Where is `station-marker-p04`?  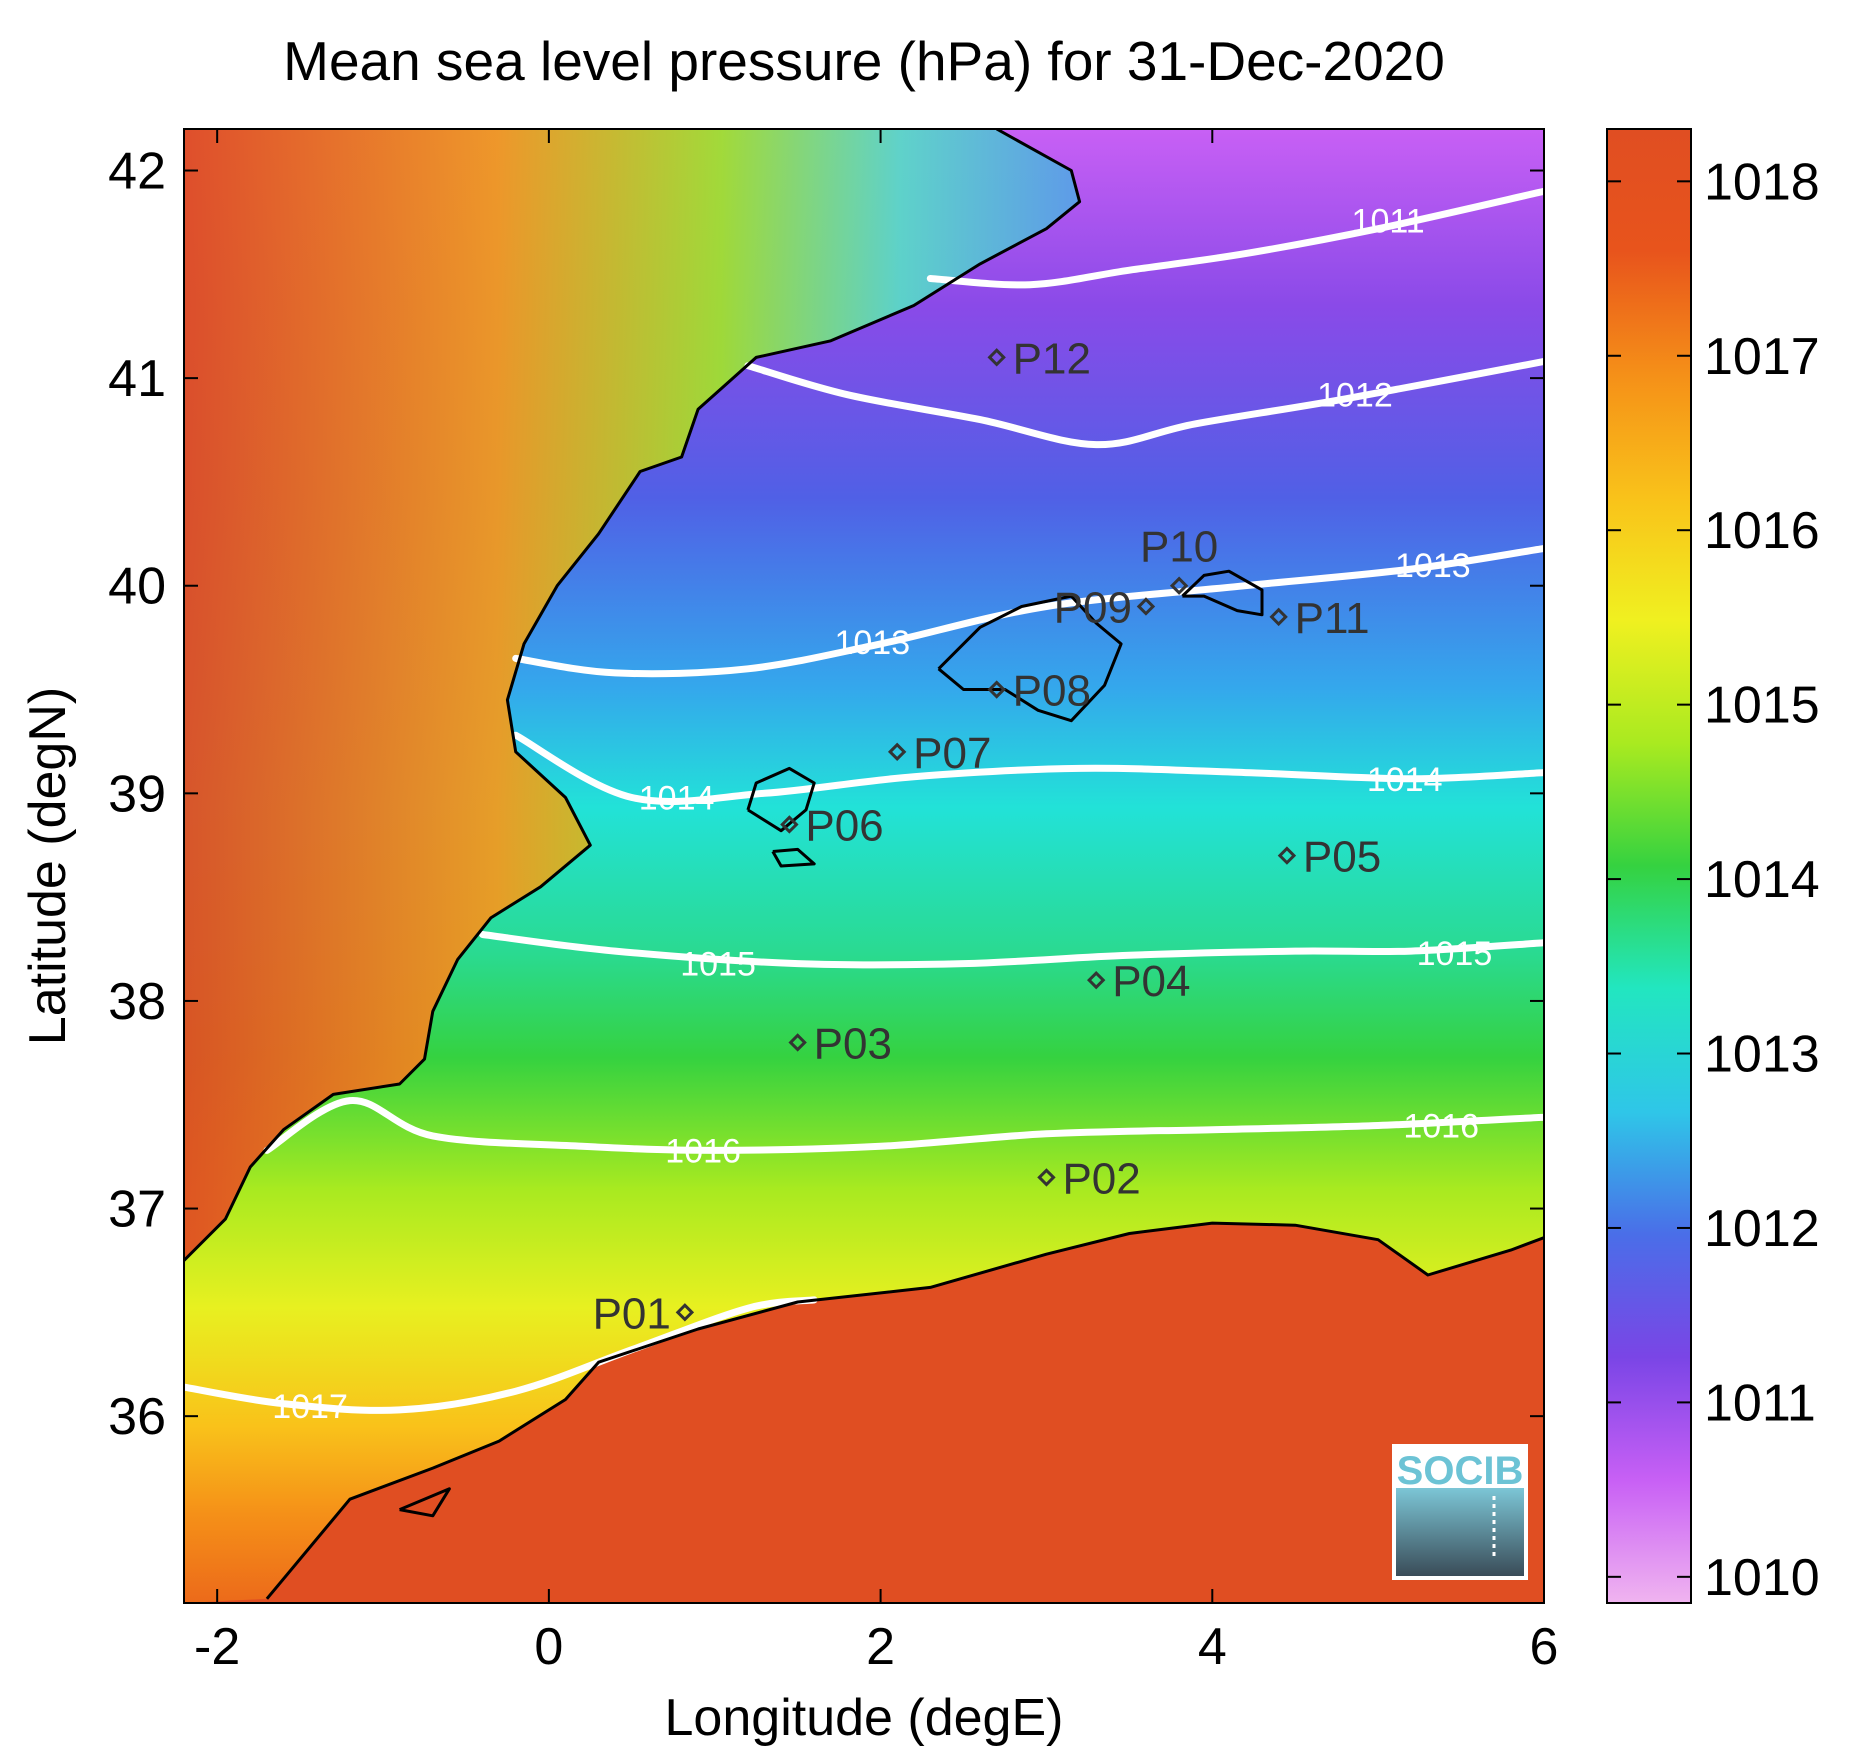
station-marker-p04 is located at coordinates (1096, 980).